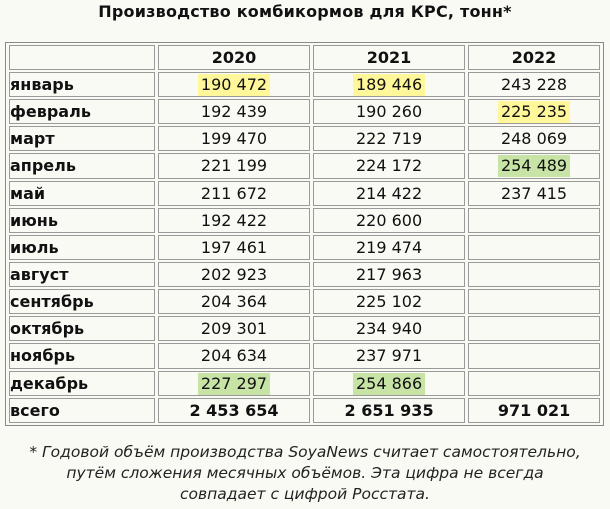 This screenshot has height=509, width=610. Describe the element at coordinates (534, 57) in the screenshot. I see `column-header-2022: 2022` at that location.